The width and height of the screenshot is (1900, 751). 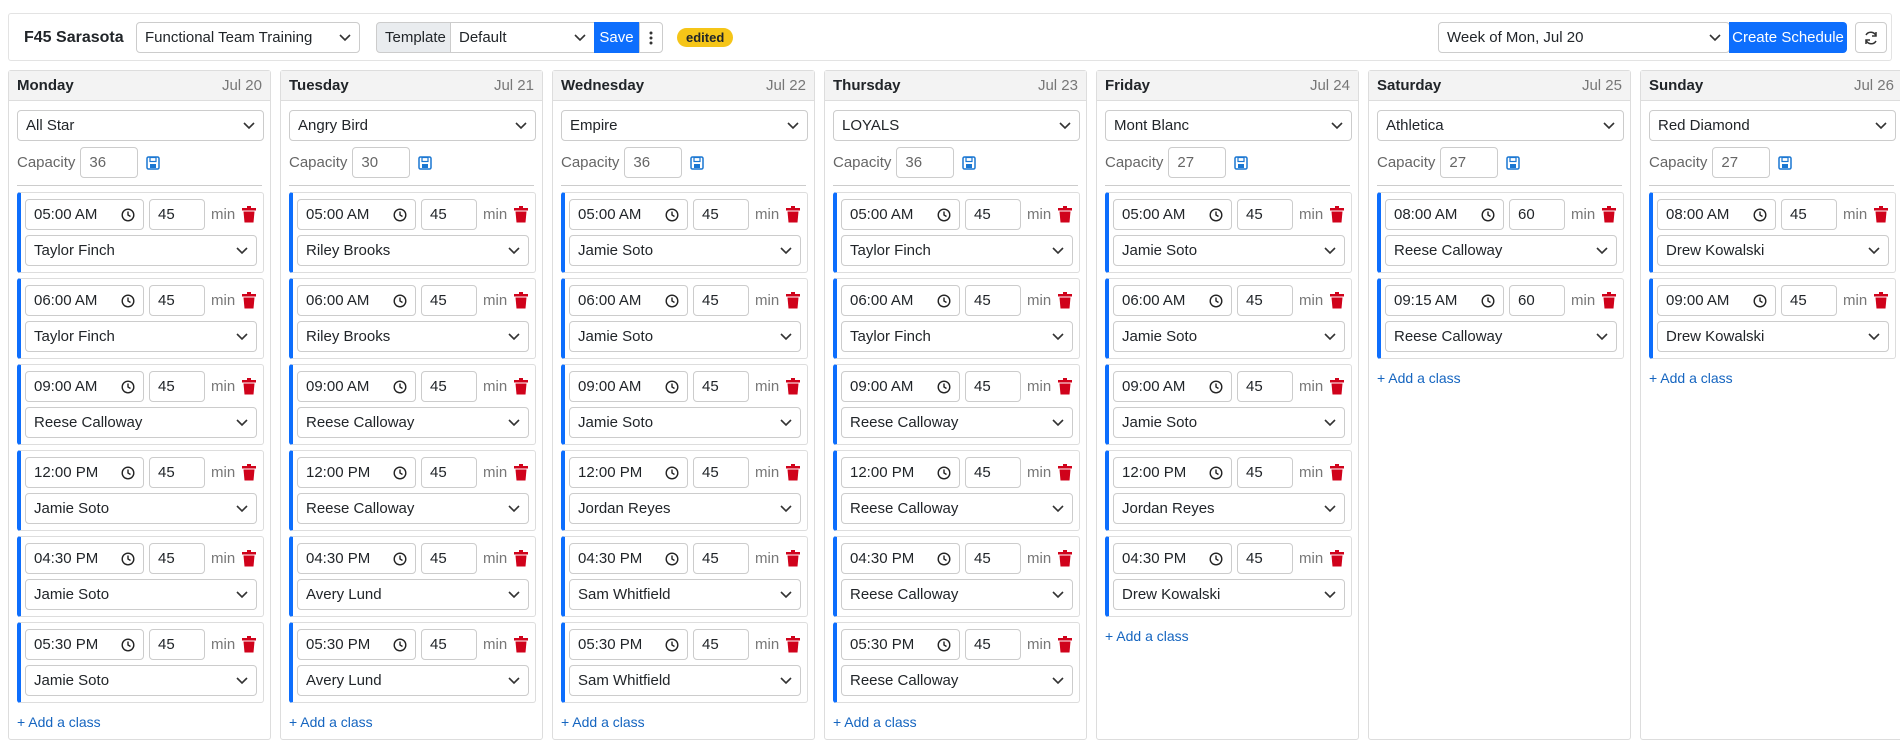 What do you see at coordinates (651, 37) in the screenshot?
I see `more-button` at bounding box center [651, 37].